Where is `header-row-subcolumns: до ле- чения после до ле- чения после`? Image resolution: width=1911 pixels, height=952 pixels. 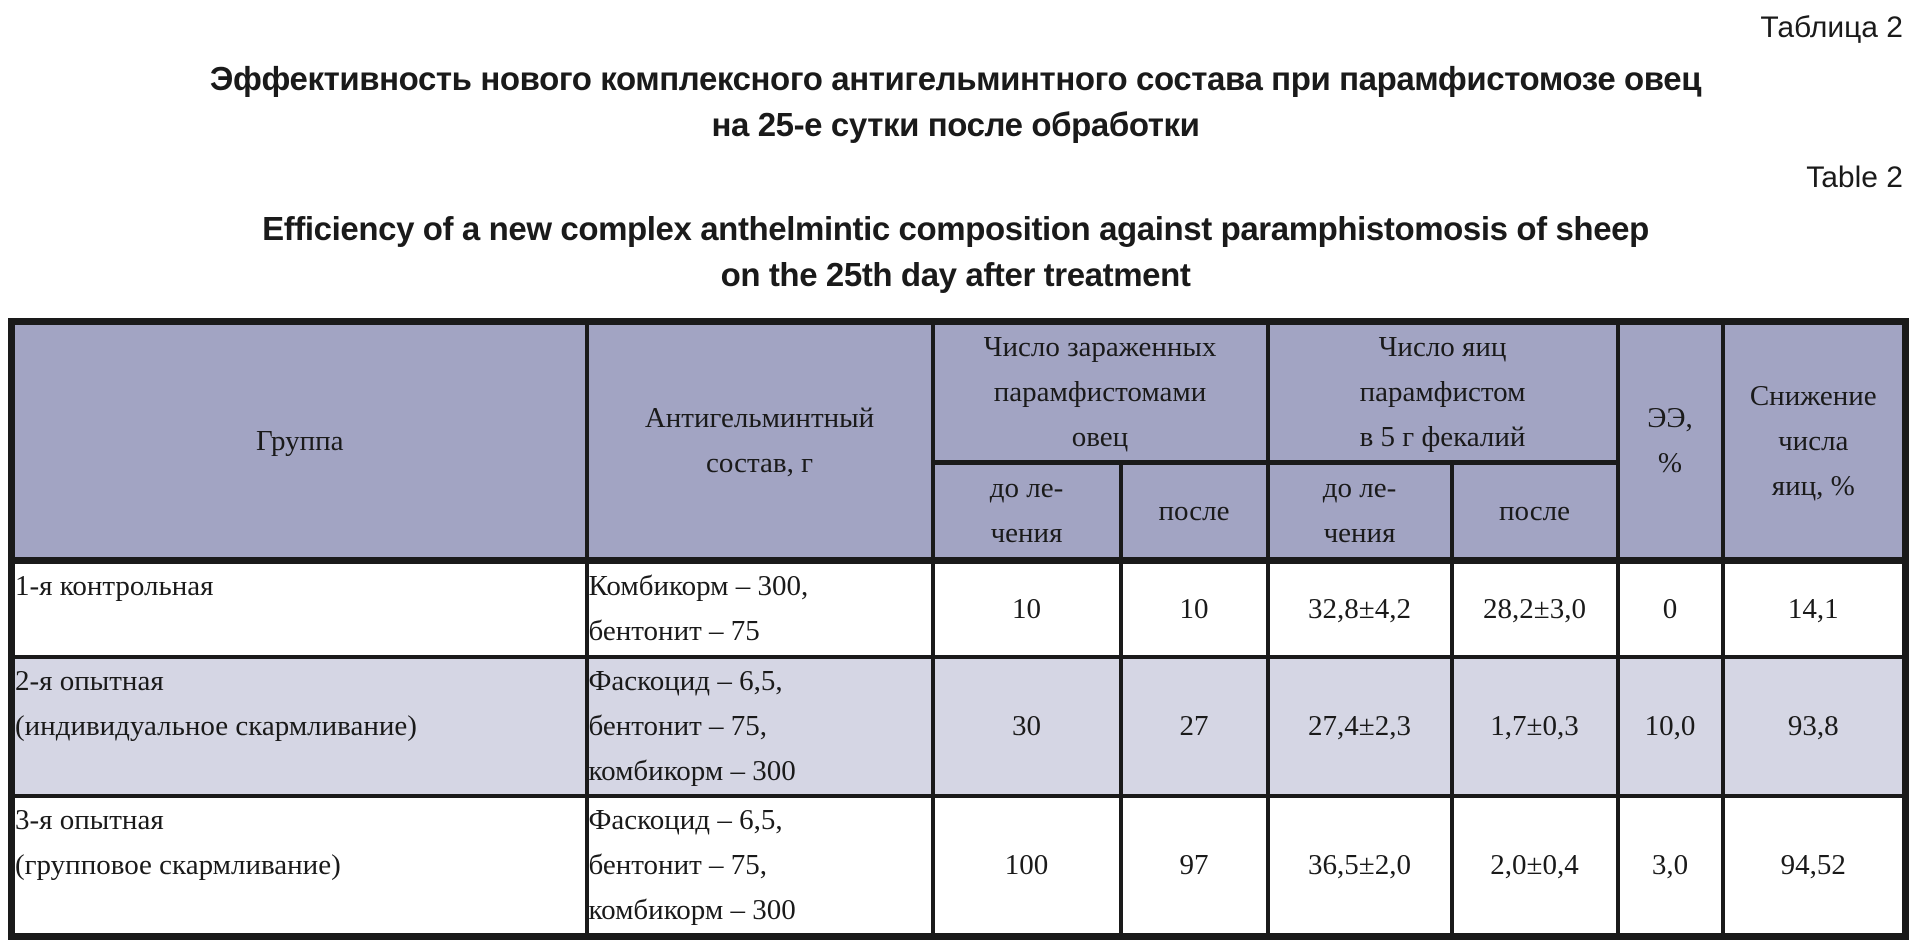 header-row-subcolumns: до ле- чения после до ле- чения после is located at coordinates (959, 511).